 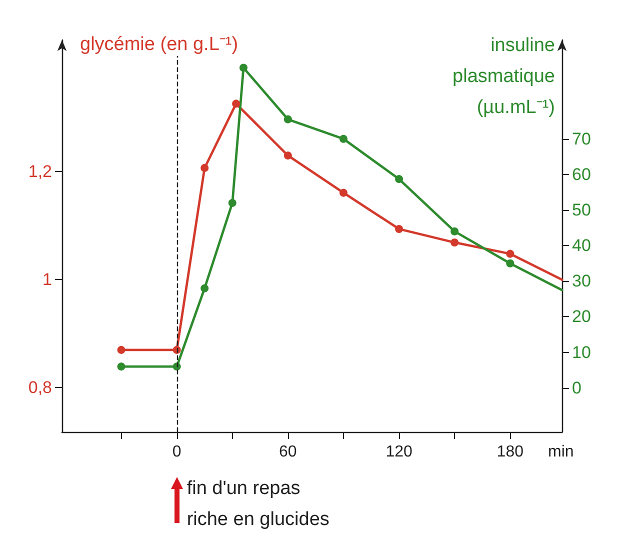 I want to click on y2-tick-label: 20, so click(x=581, y=316).